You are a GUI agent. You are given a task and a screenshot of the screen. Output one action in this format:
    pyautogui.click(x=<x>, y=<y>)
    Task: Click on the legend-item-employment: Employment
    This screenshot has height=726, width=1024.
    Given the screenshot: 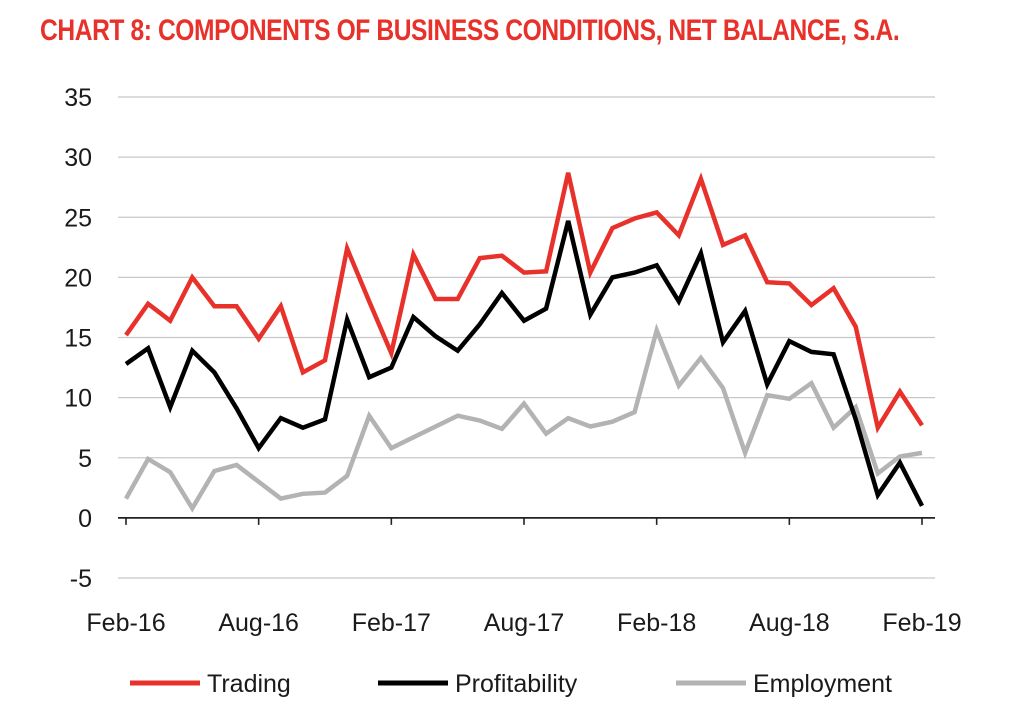 What is the action you would take?
    pyautogui.click(x=784, y=684)
    